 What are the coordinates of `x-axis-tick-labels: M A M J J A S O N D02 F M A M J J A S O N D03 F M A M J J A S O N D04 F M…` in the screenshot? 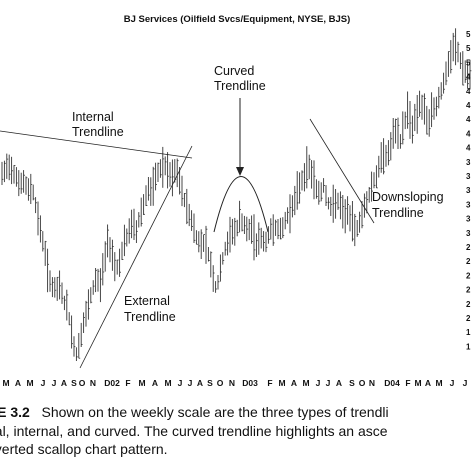 It's located at (235, 383).